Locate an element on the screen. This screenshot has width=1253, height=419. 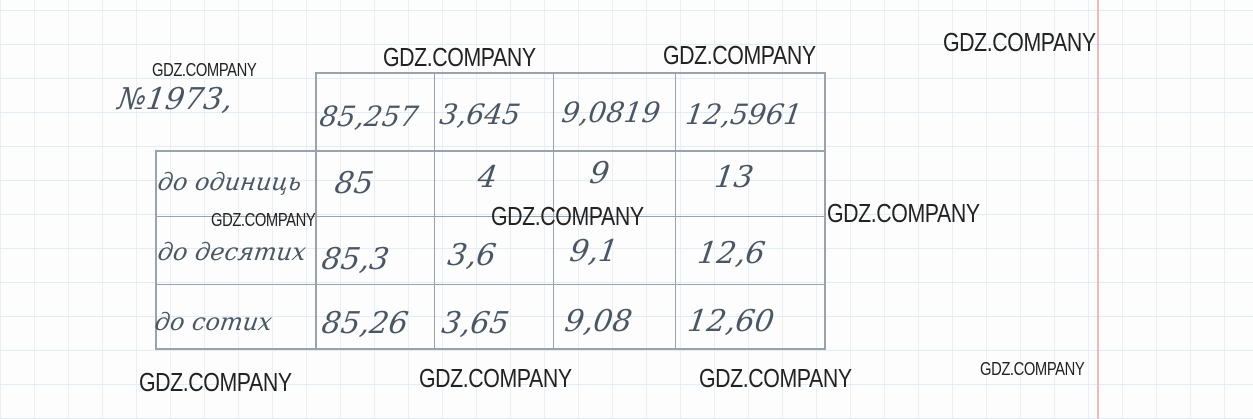
row-label: до десятих is located at coordinates (232, 252).